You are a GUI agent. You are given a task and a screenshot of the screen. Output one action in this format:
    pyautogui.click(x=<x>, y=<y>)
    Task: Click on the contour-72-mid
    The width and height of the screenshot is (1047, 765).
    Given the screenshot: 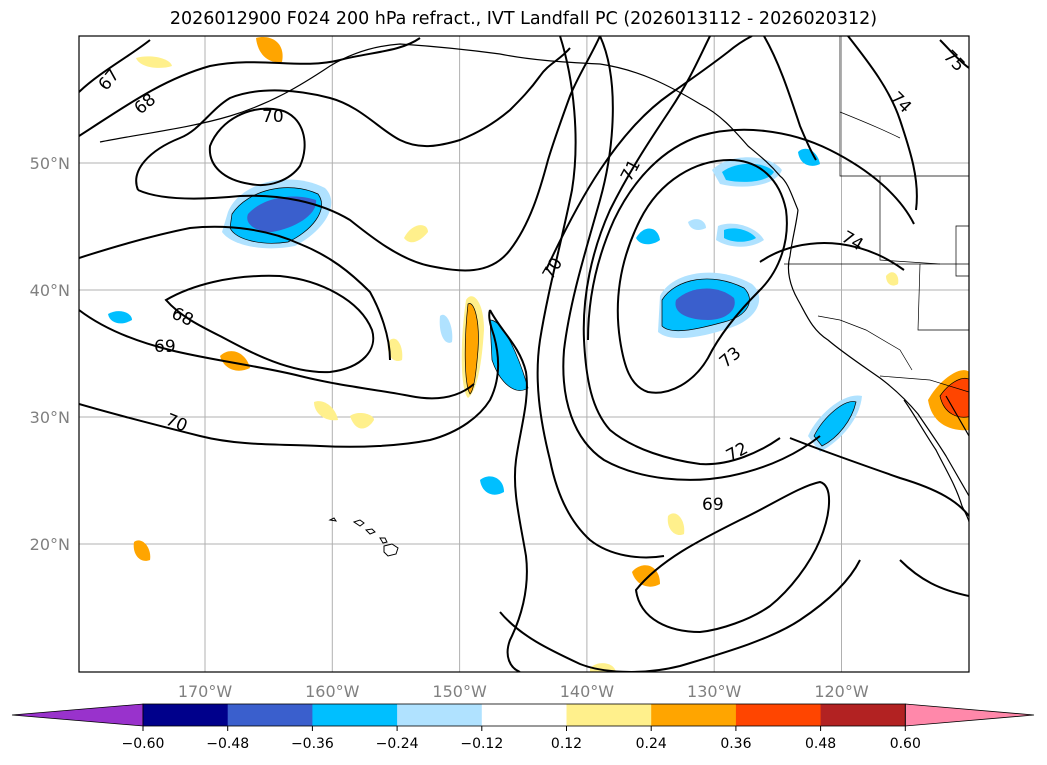 What is the action you would take?
    pyautogui.click(x=691, y=258)
    